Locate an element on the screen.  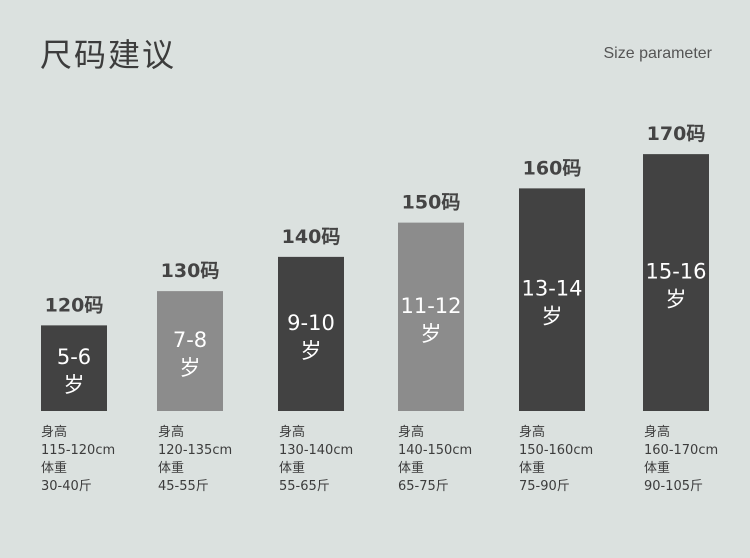
bar-140码 is located at coordinates (311, 333).